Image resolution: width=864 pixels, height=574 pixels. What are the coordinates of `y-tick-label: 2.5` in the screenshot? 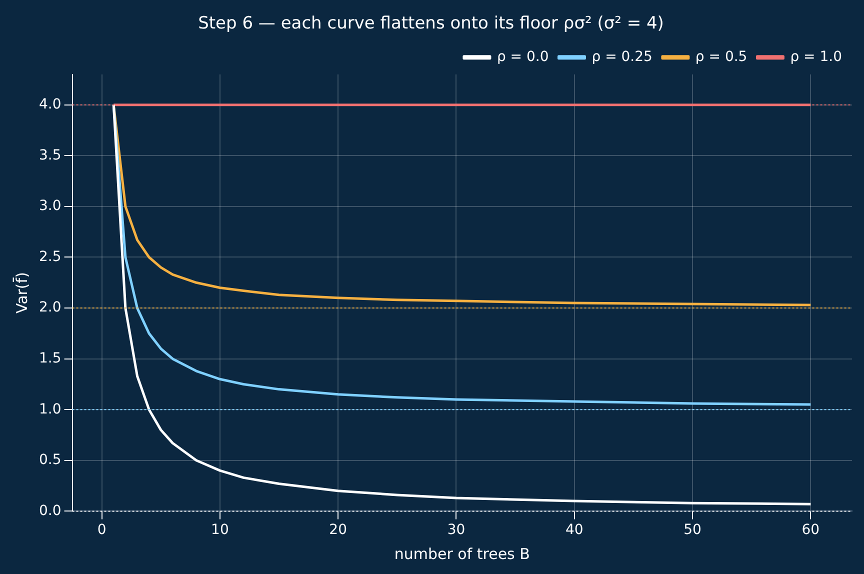 It's located at (50, 256).